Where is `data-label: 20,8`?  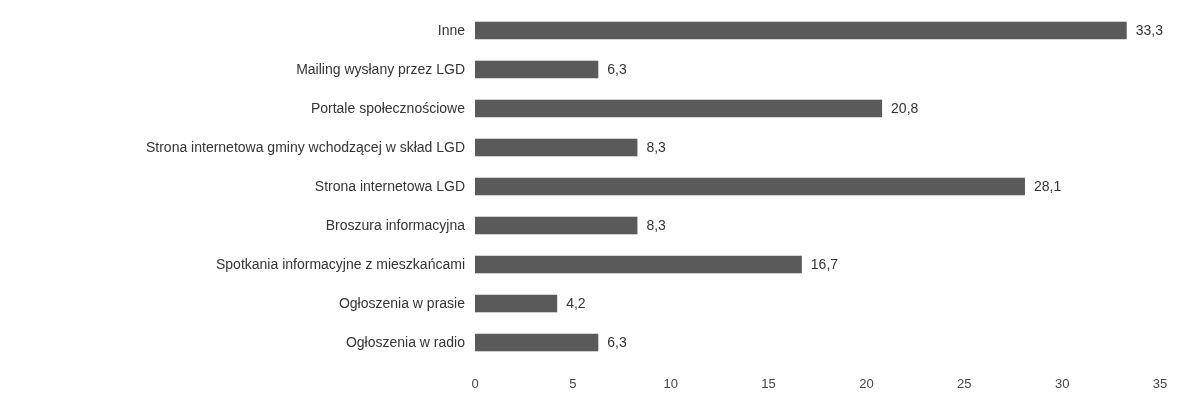
data-label: 20,8 is located at coordinates (905, 108).